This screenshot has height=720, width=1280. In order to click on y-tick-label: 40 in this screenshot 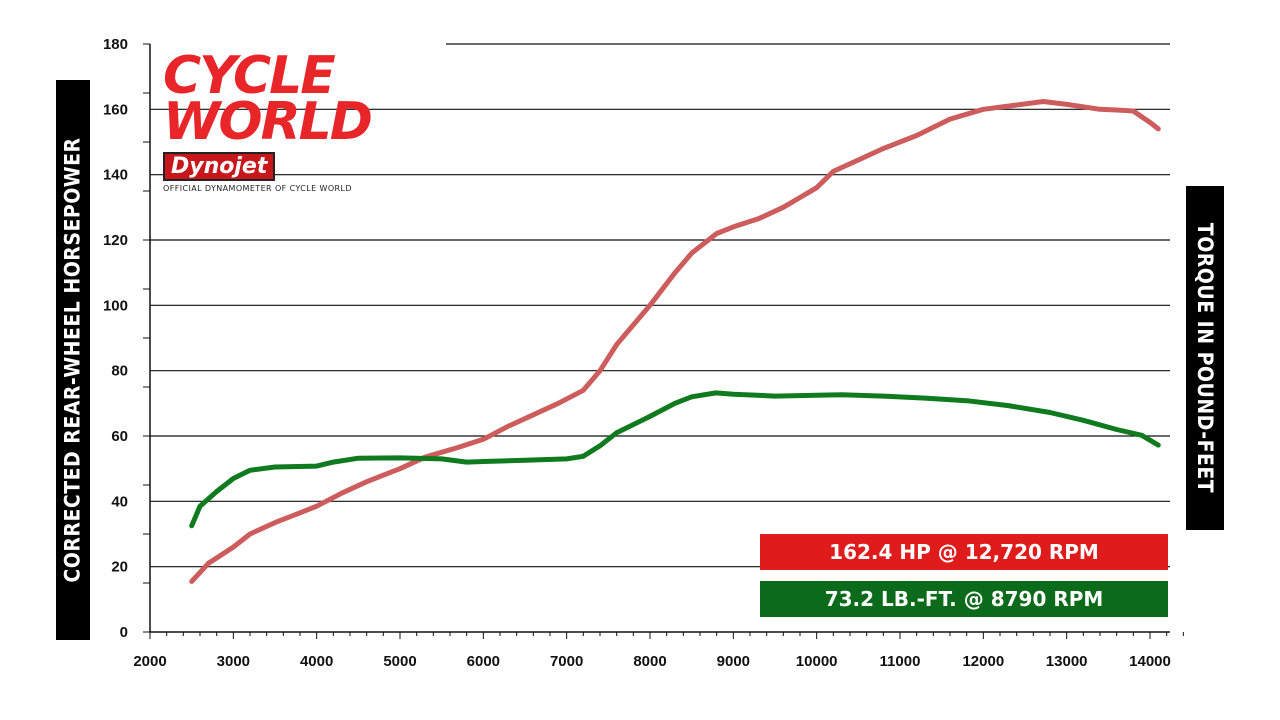, I will do `click(119, 501)`.